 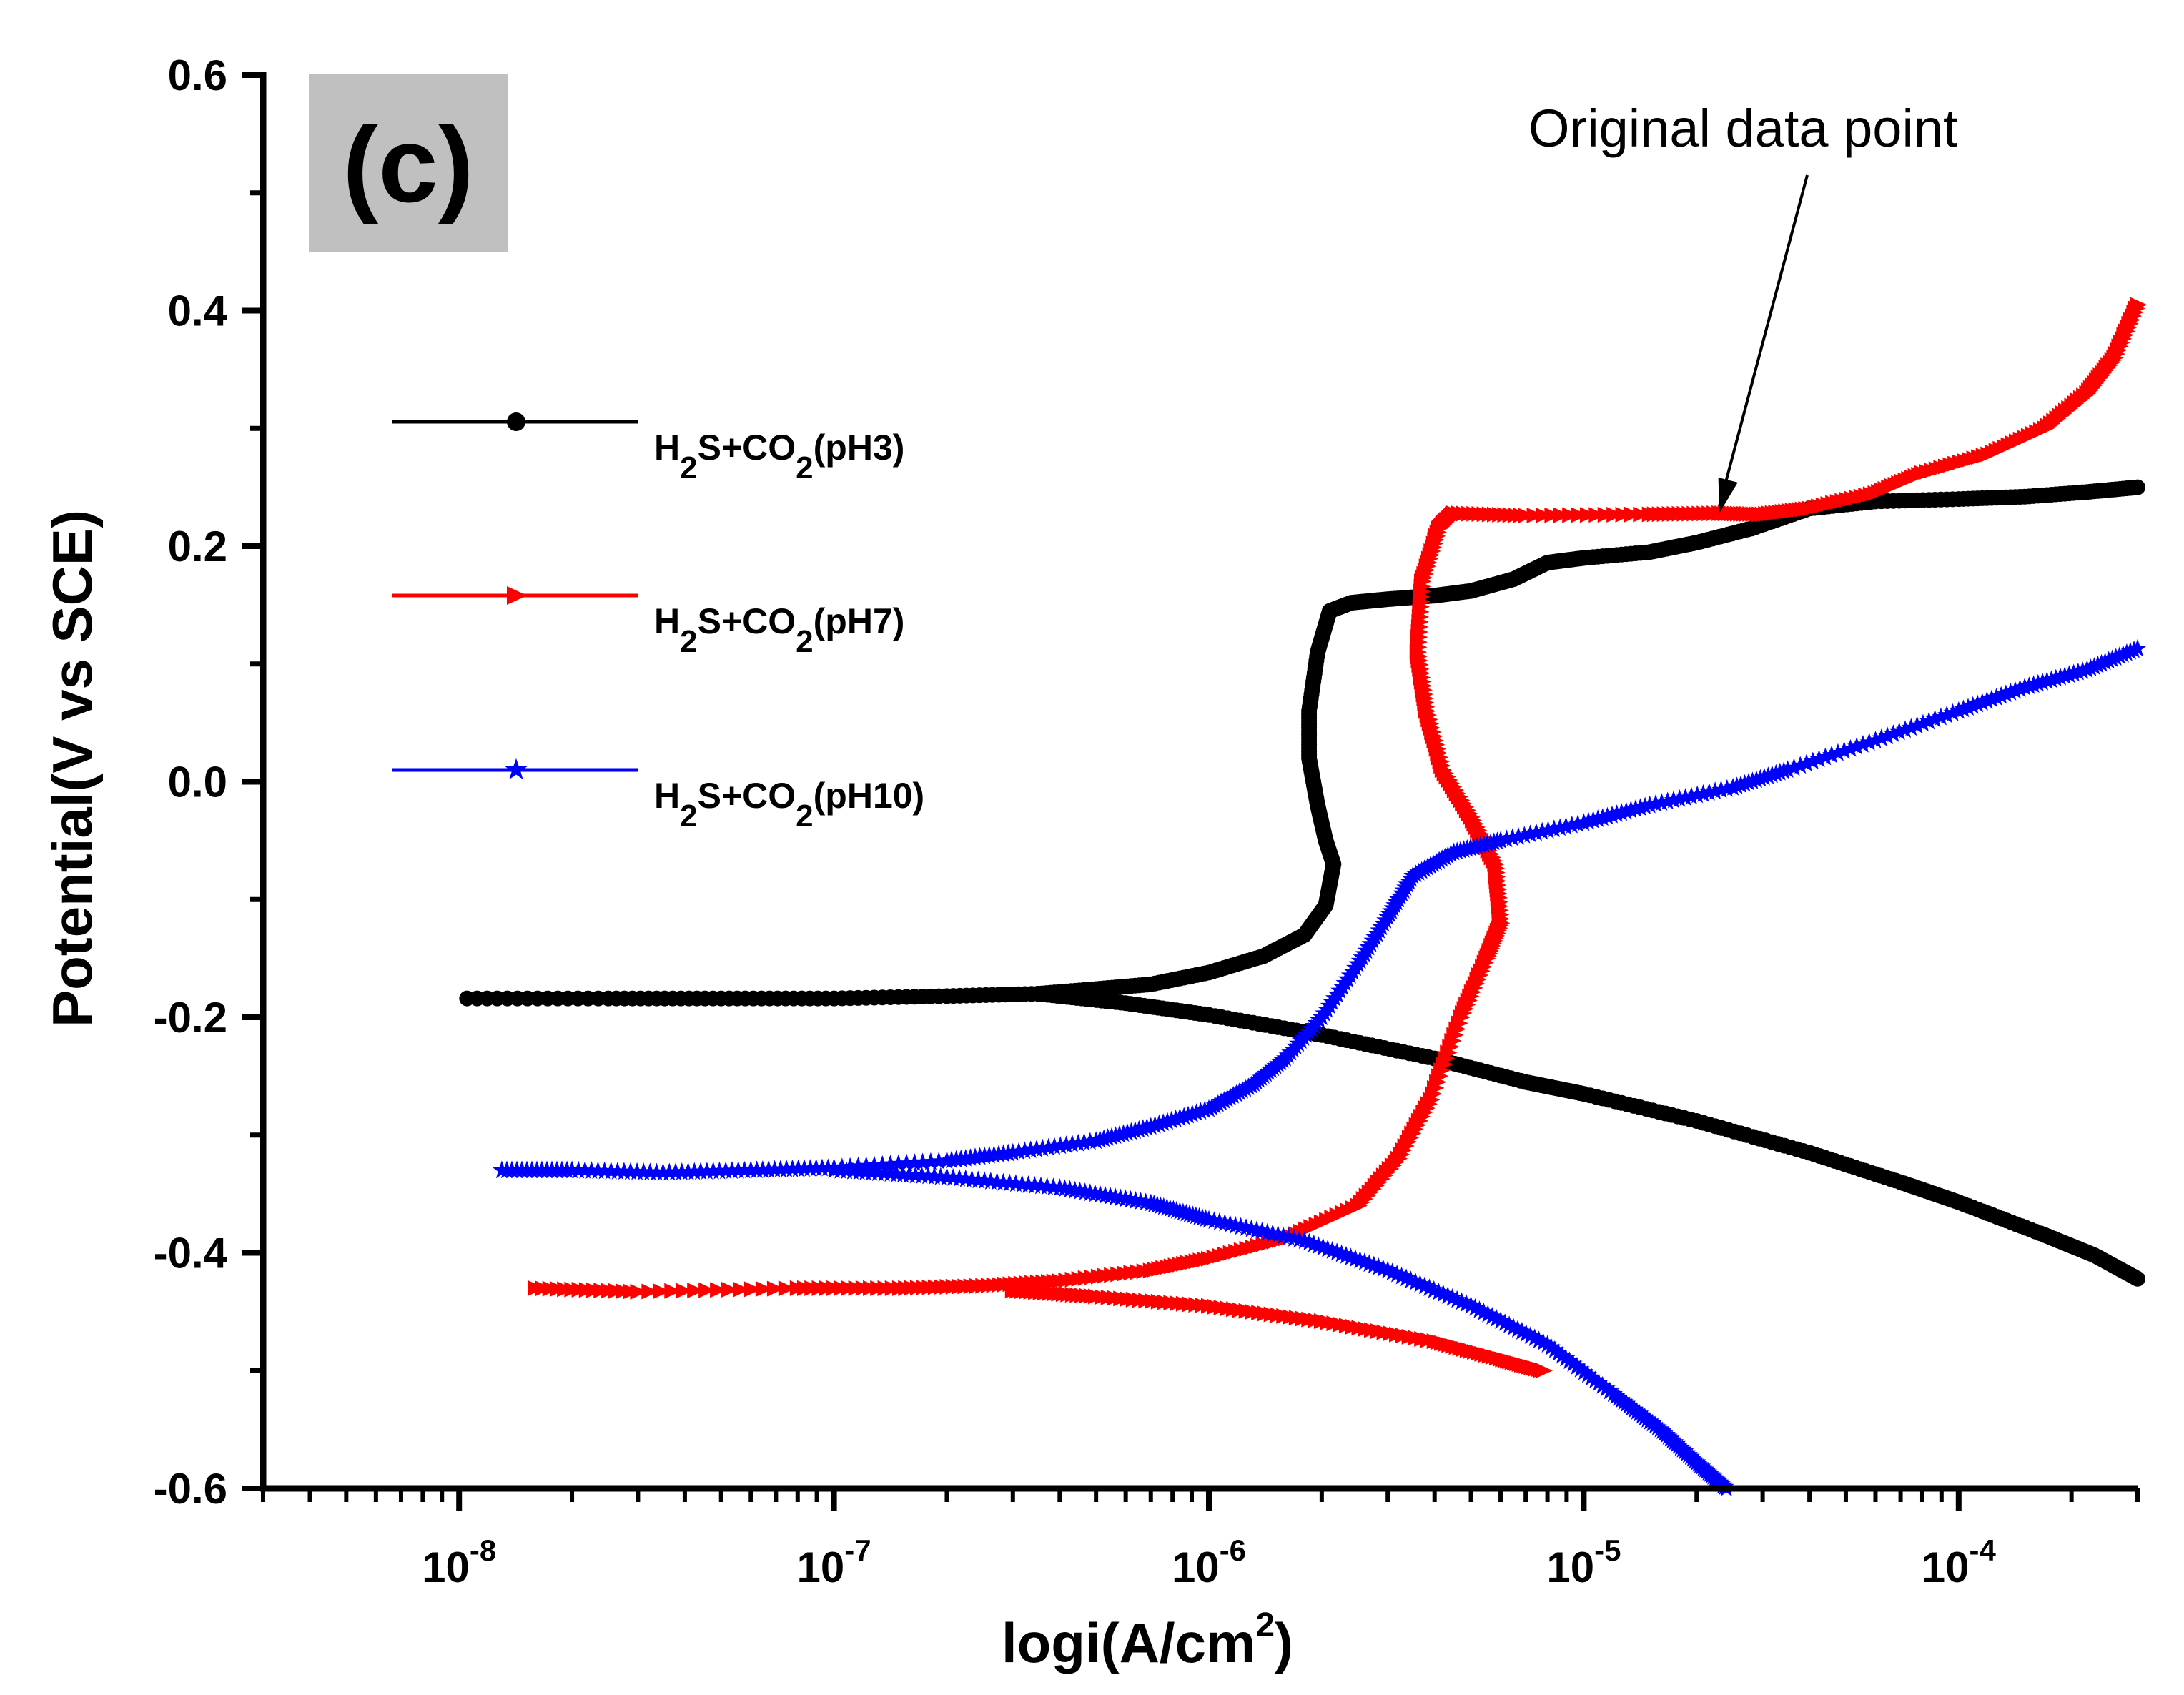 I want to click on legend-label-part: (pH3), so click(x=859, y=448).